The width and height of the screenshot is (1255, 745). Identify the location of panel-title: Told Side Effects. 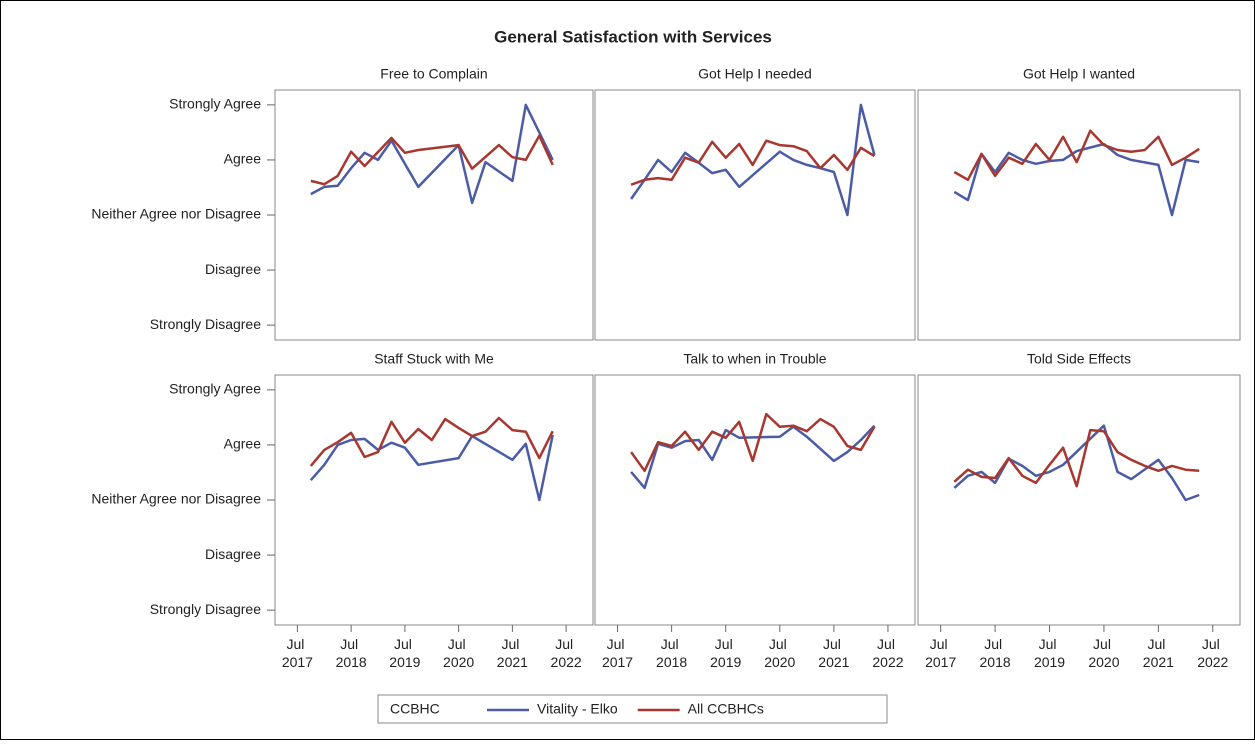
(1079, 359).